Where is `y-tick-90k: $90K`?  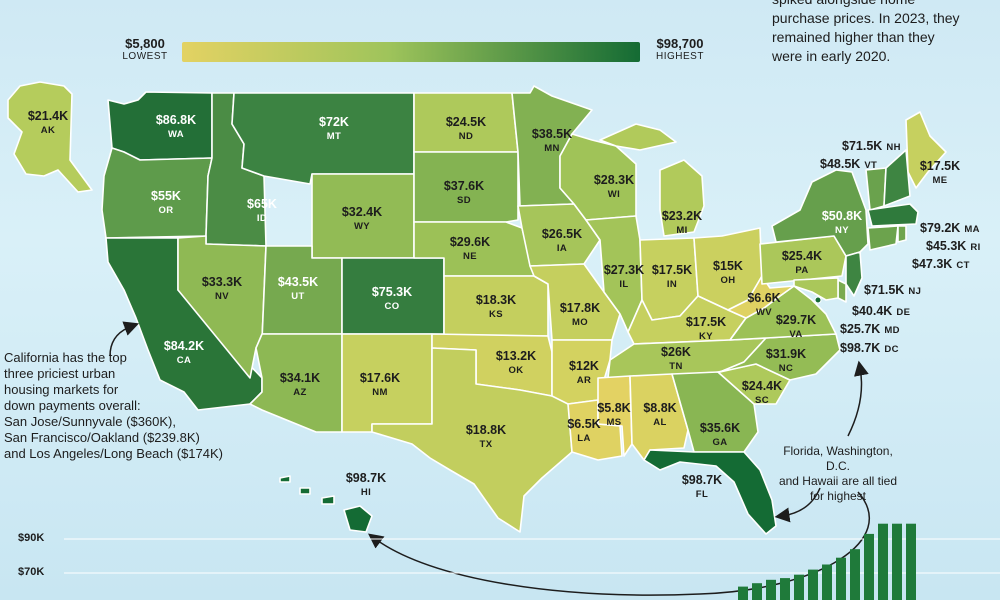
y-tick-90k: $90K is located at coordinates (31, 538).